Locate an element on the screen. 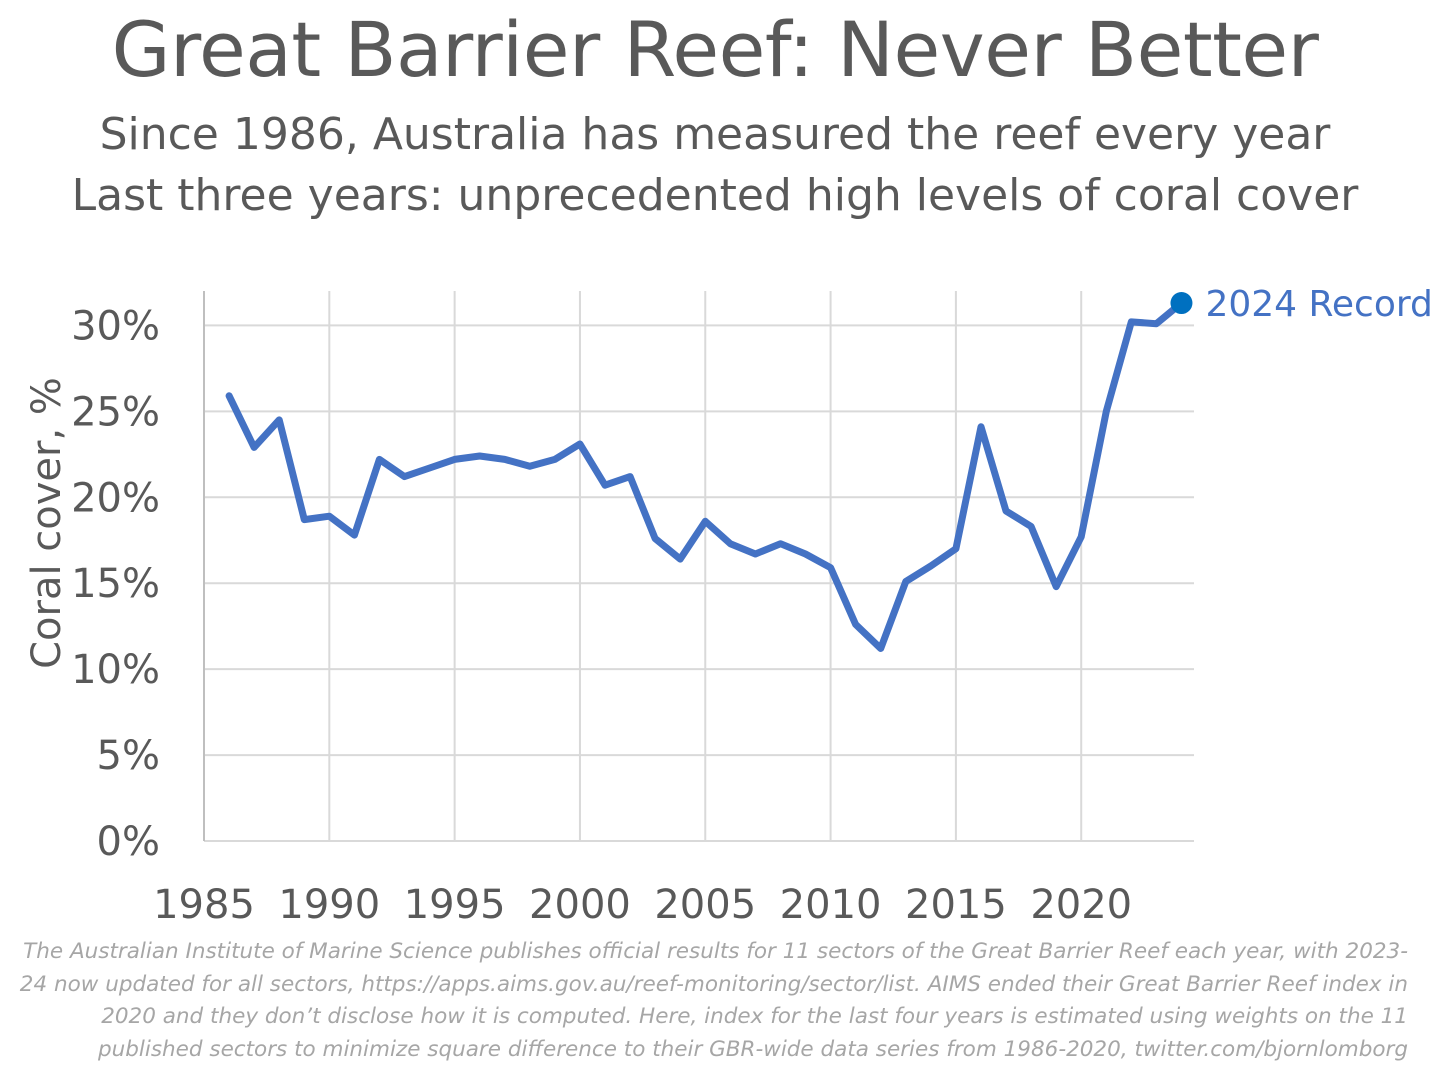 This screenshot has height=1076, width=1430. y-tick-label: 30% is located at coordinates (115, 326).